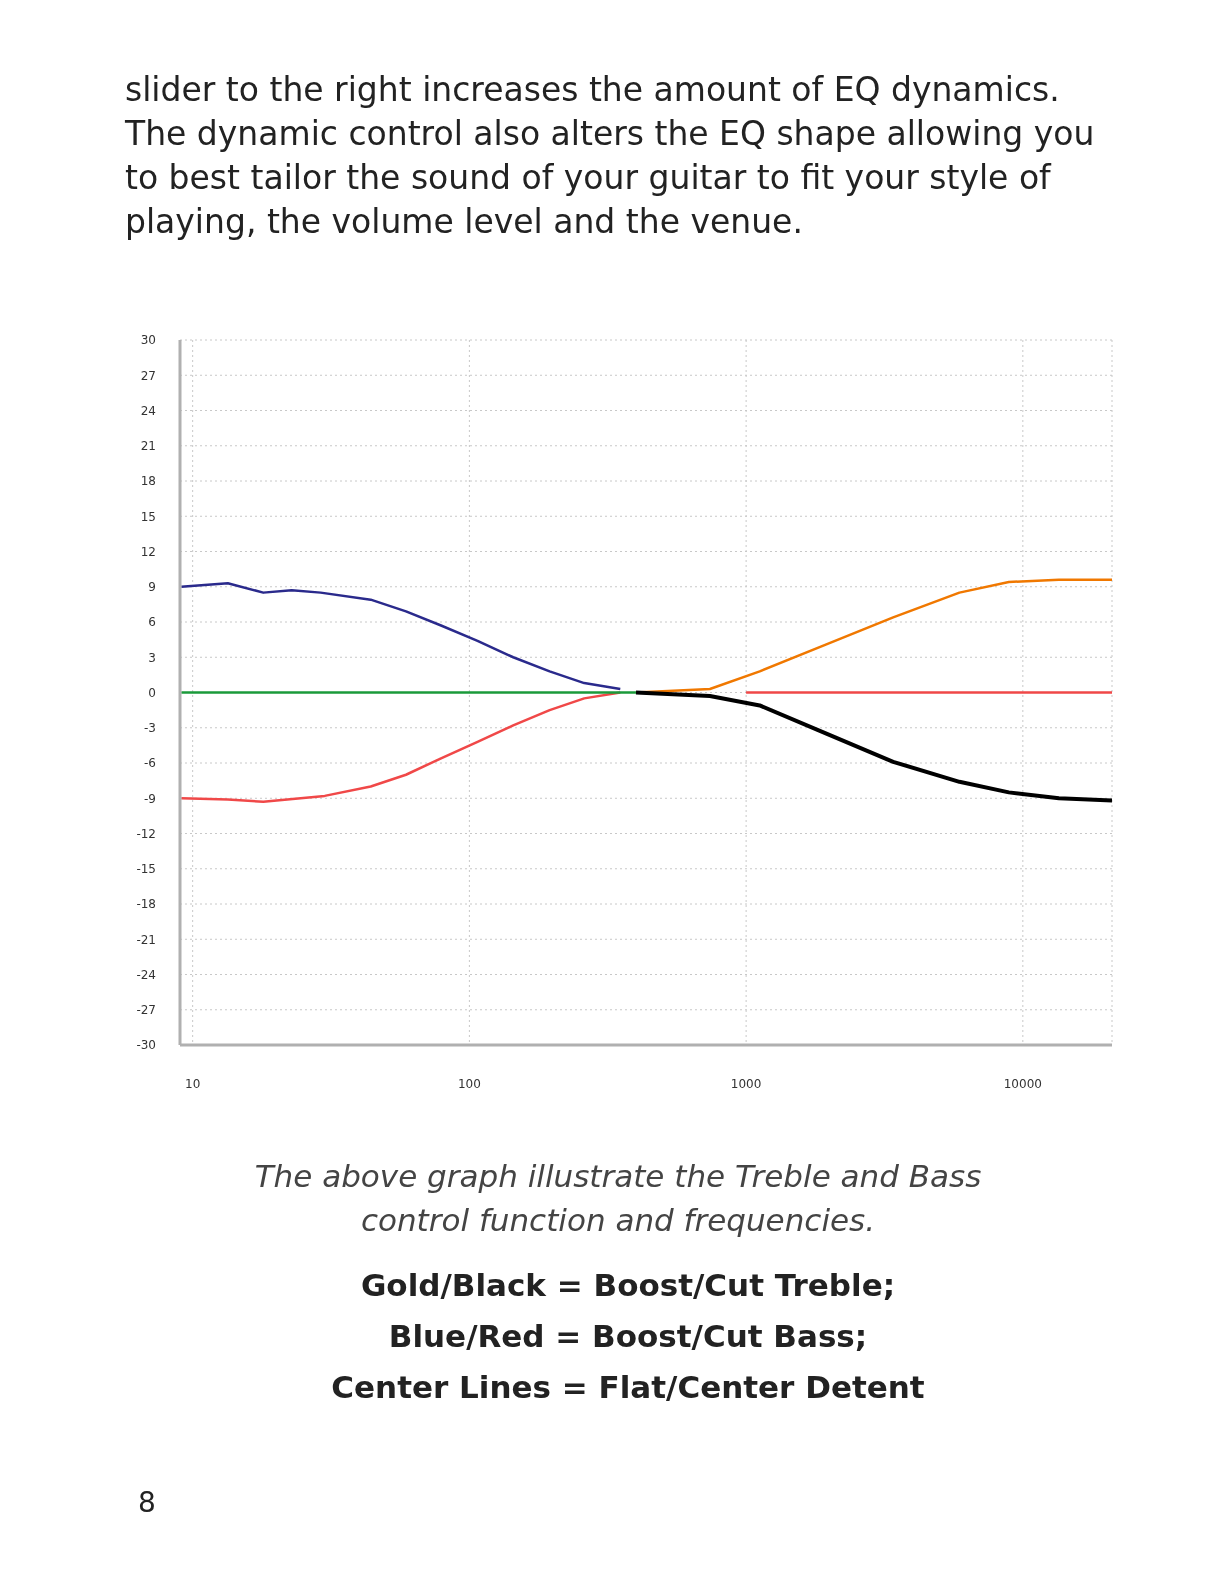 This screenshot has width=1224, height=1584. What do you see at coordinates (628, 1387) in the screenshot?
I see `text: Center Lines = Flat/Center Detent` at bounding box center [628, 1387].